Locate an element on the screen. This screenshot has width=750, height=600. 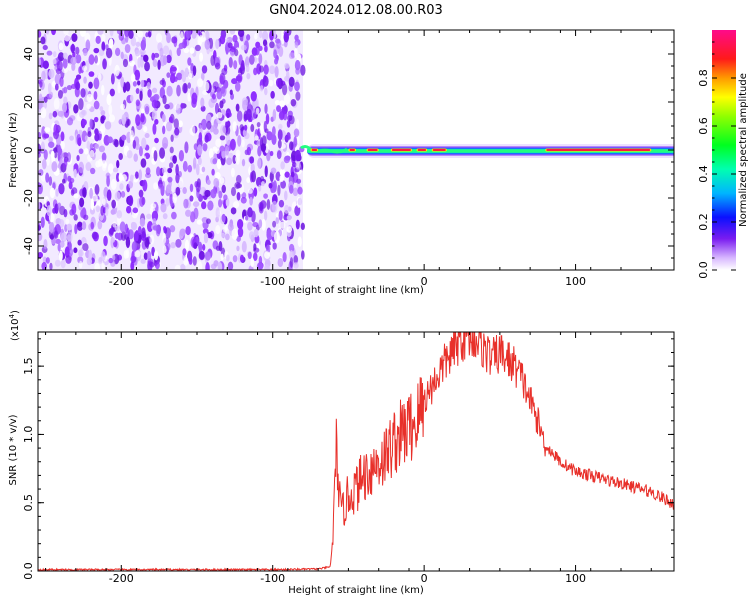
snr-ylabel: SNR (10 * v/v) is located at coordinates (13, 449).